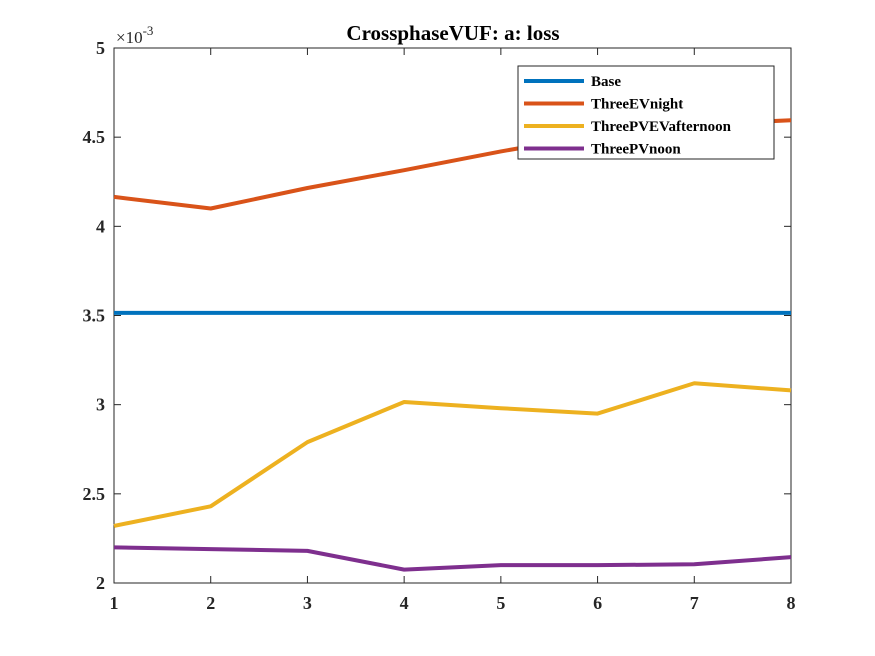 Image resolution: width=875 pixels, height=656 pixels. I want to click on series-line-threepvnoon, so click(452, 558).